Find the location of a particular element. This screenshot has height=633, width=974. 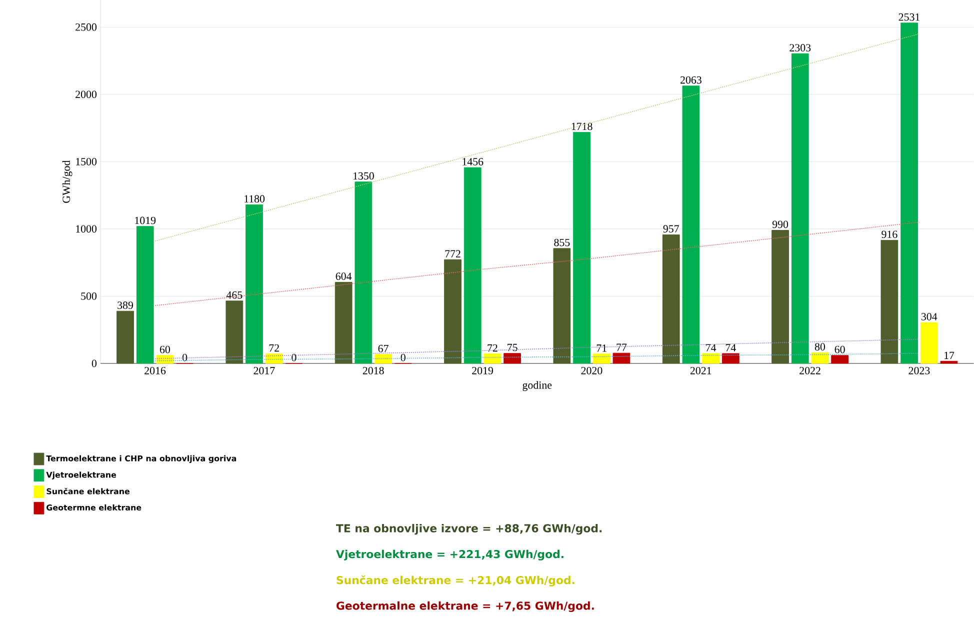

data-label: 77 is located at coordinates (621, 348).